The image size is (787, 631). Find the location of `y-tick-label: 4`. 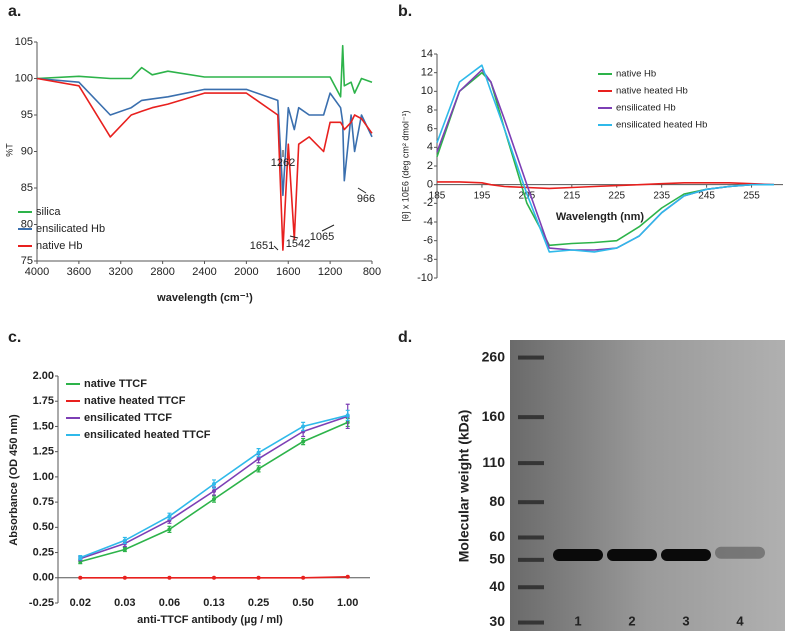

y-tick-label: 4 is located at coordinates (430, 147).